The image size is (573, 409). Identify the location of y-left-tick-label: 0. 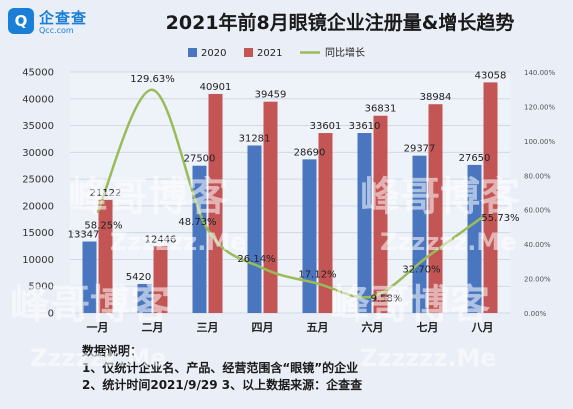
(51, 314).